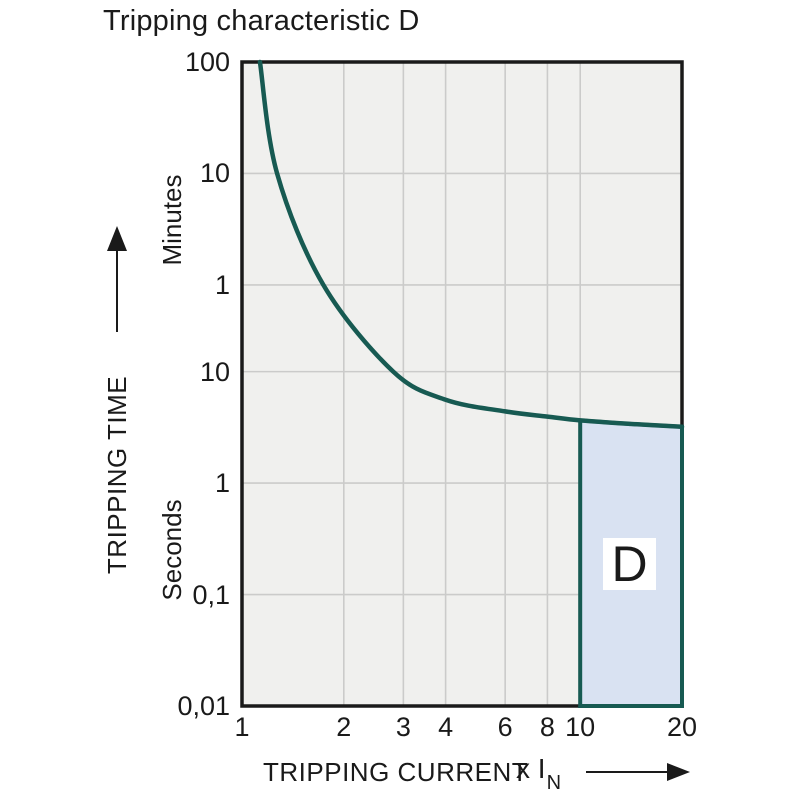 This screenshot has width=800, height=800. I want to click on x-tick-label: 20, so click(682, 727).